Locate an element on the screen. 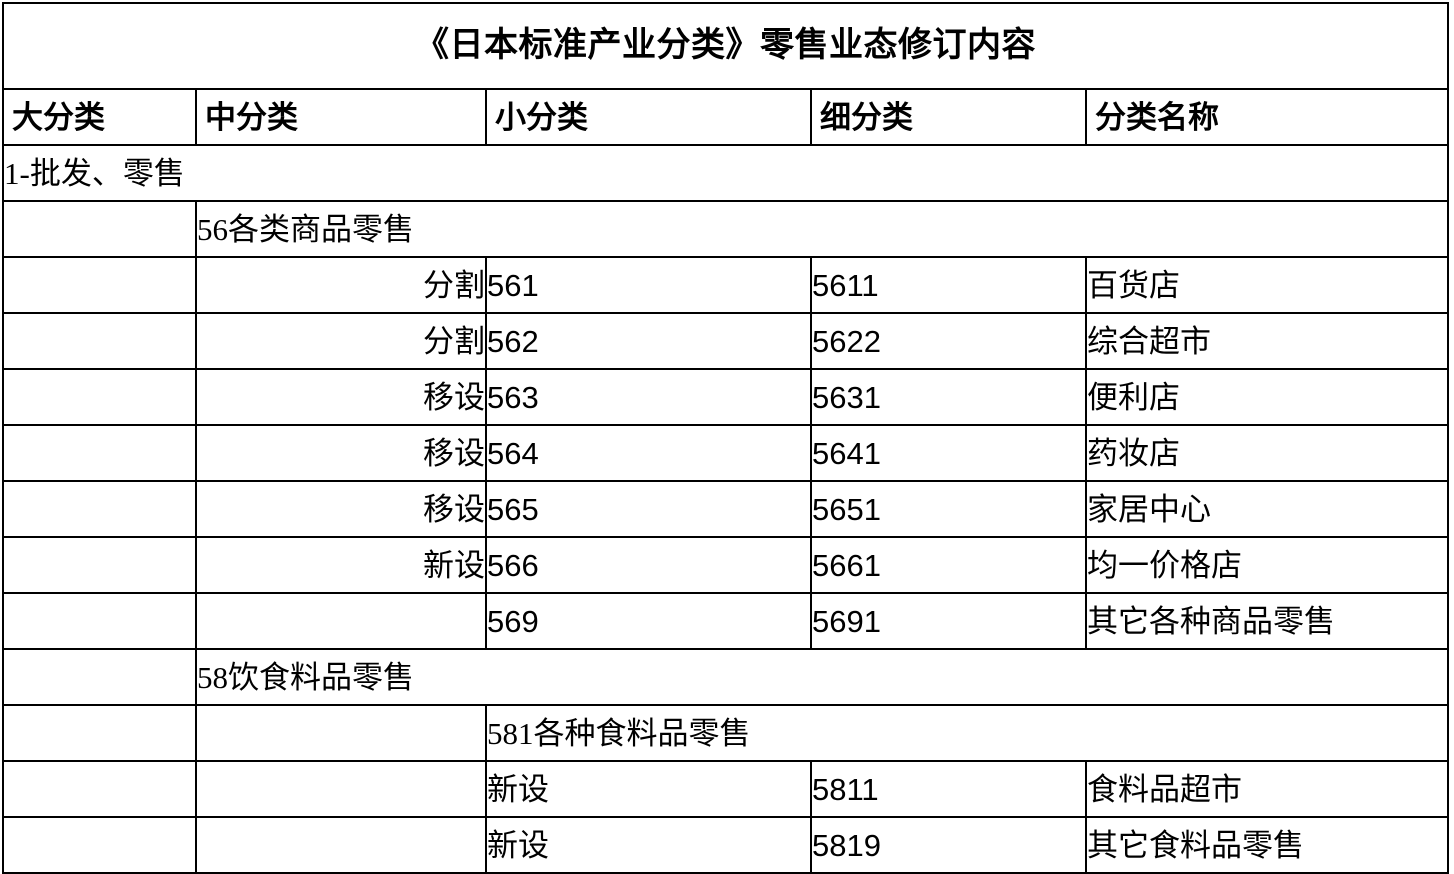 This screenshot has width=1454, height=874. cell-category-name: 均一价格店 is located at coordinates (1267, 565).